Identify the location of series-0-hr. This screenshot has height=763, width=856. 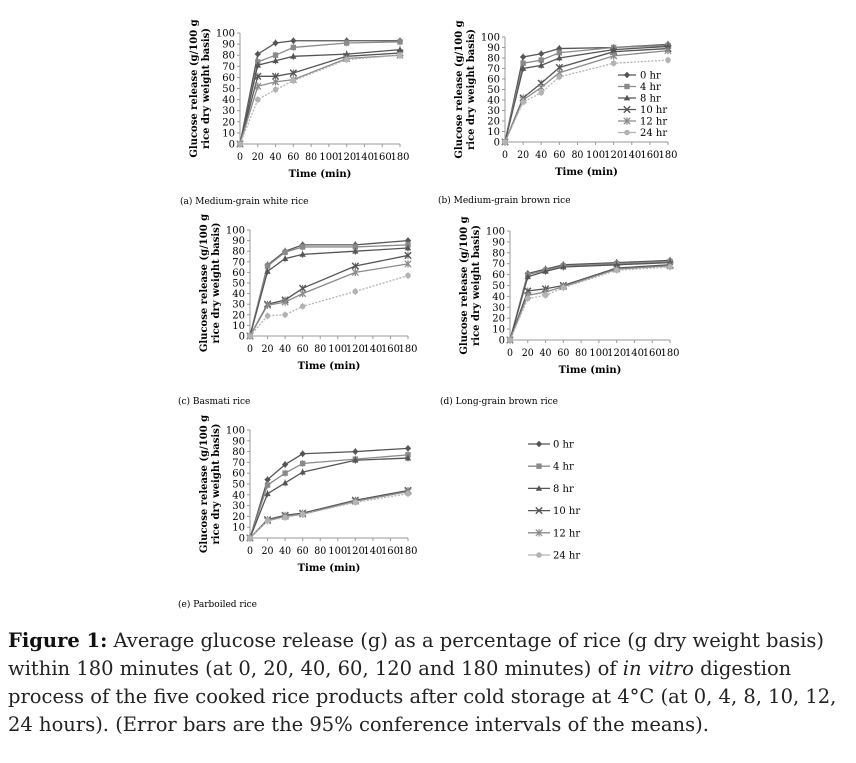
(329, 493).